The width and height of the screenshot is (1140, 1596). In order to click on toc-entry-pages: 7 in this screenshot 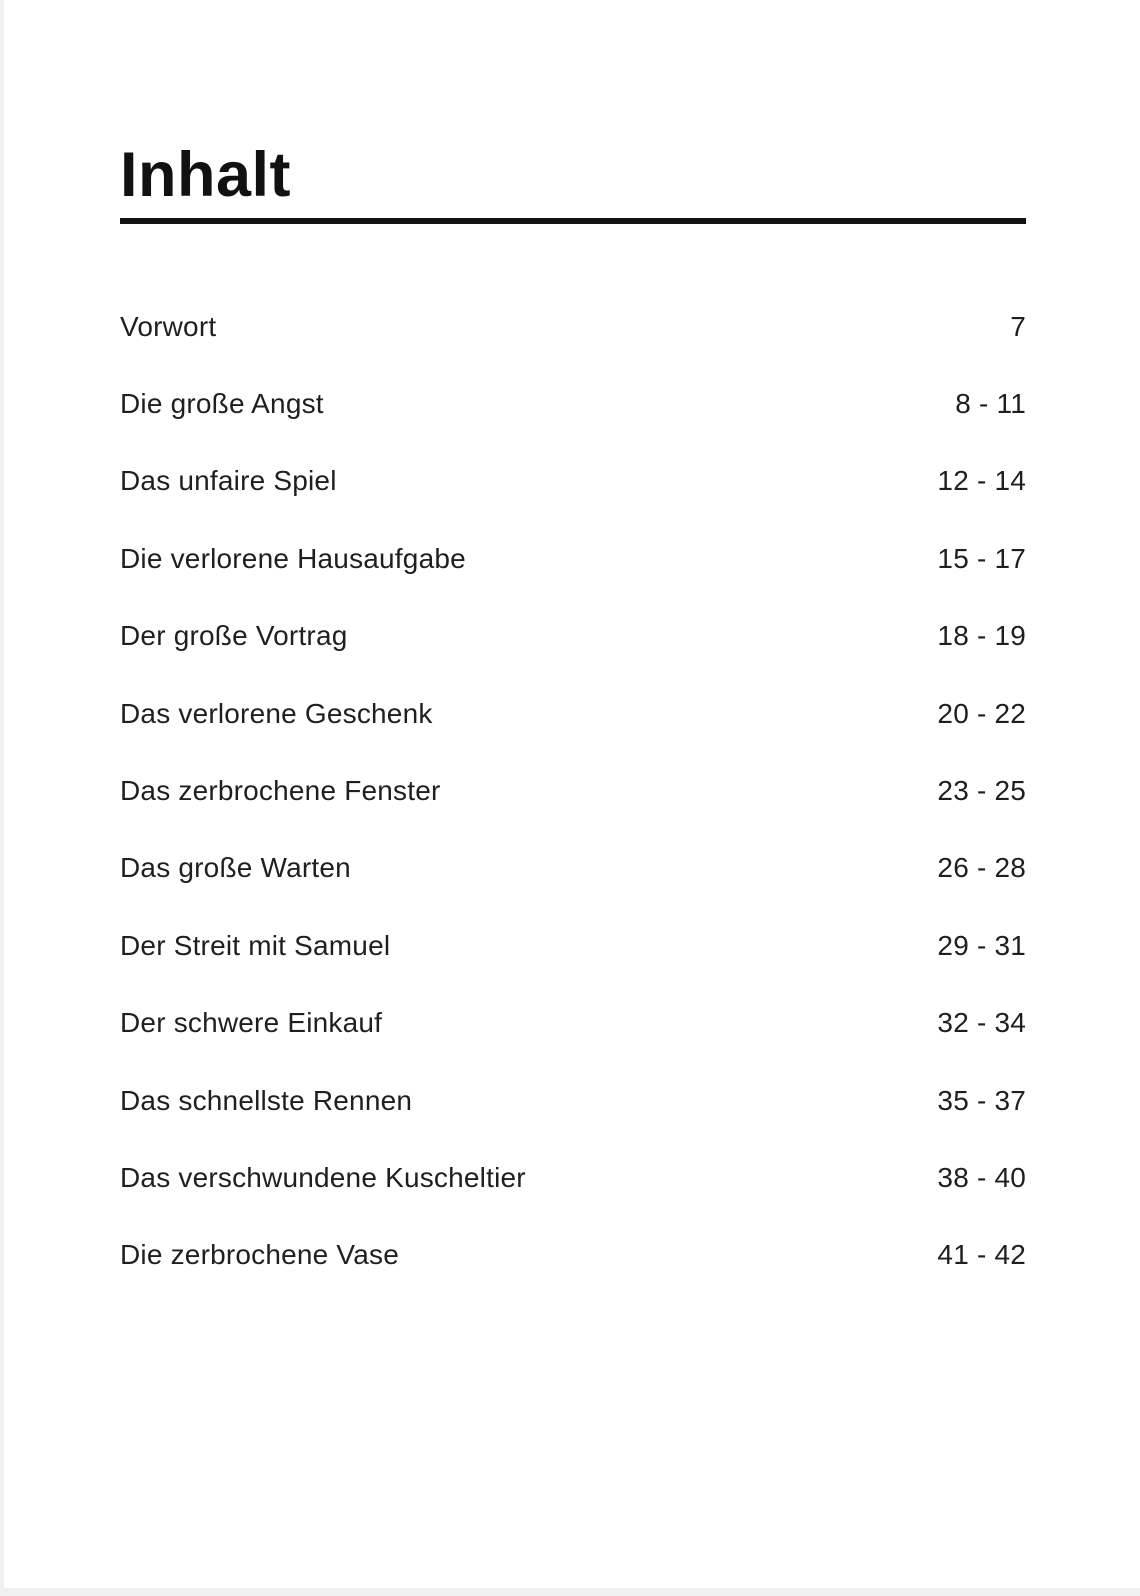, I will do `click(1018, 326)`.